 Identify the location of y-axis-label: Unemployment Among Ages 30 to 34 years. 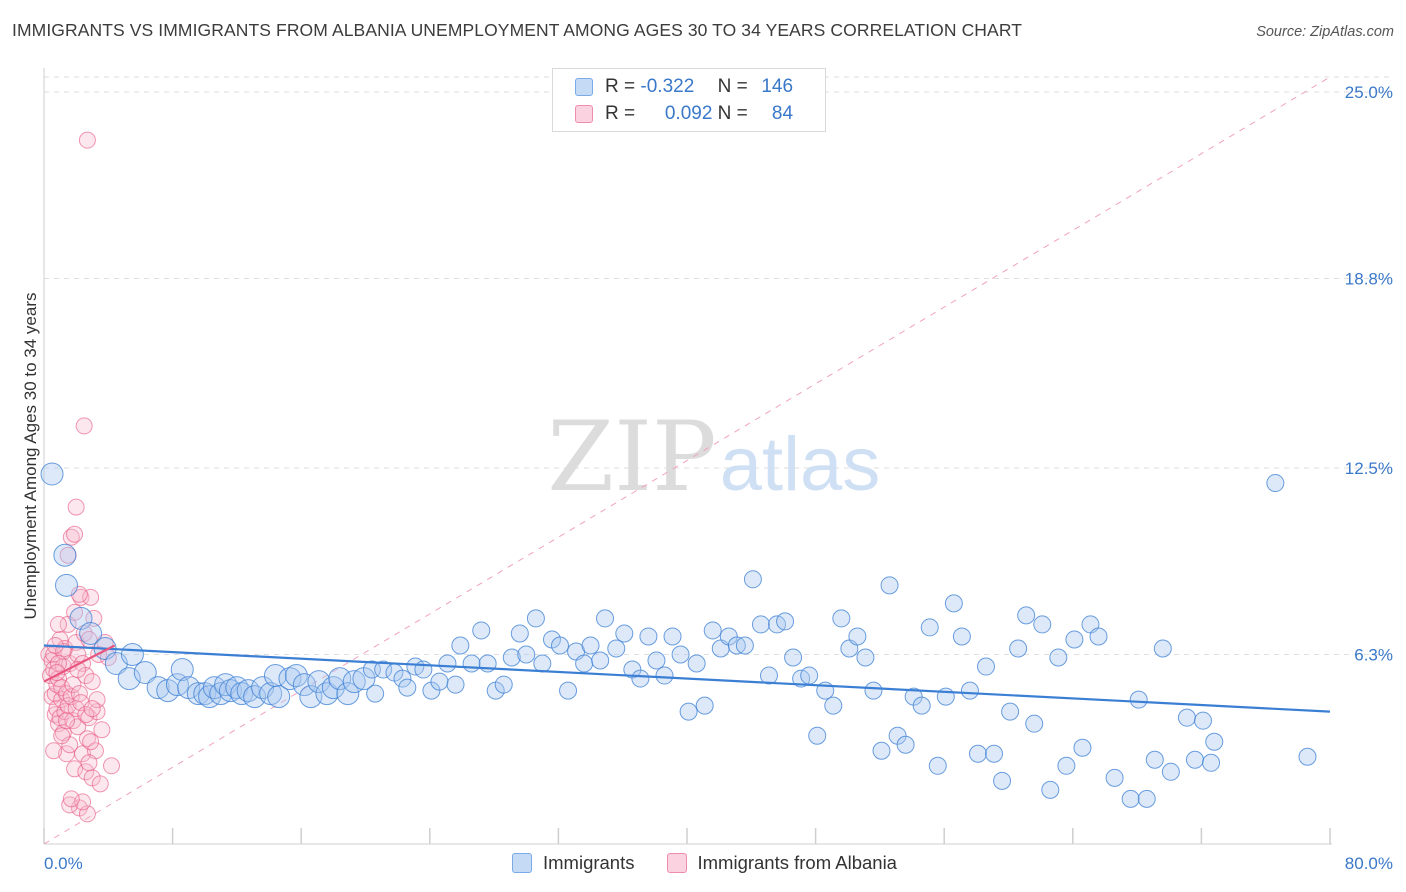
(30, 456).